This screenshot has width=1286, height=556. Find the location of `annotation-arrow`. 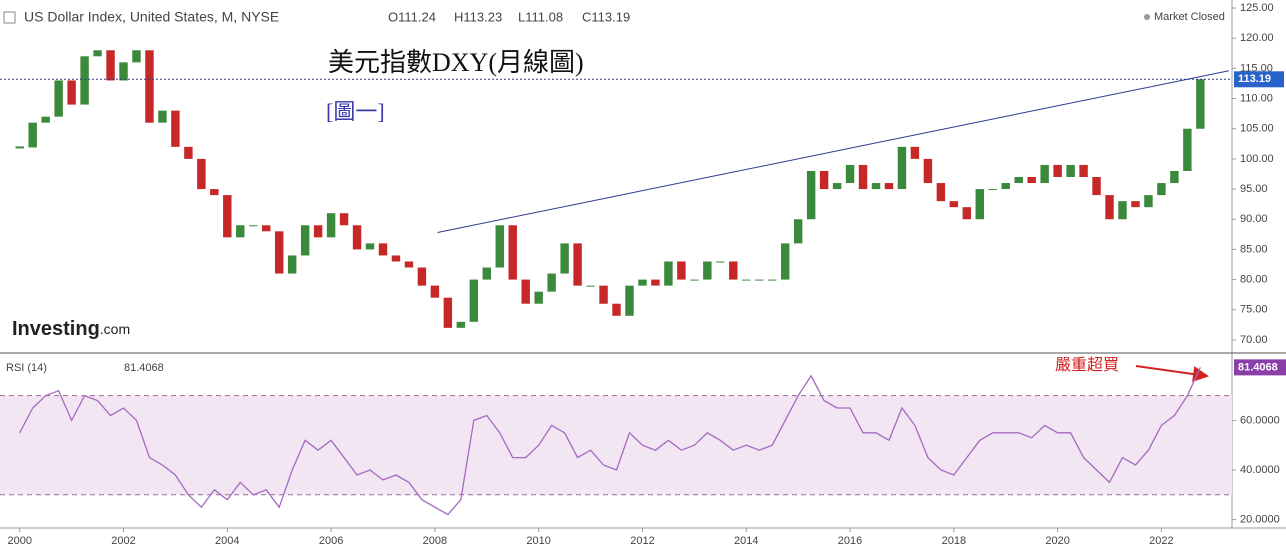

annotation-arrow is located at coordinates (1172, 373).